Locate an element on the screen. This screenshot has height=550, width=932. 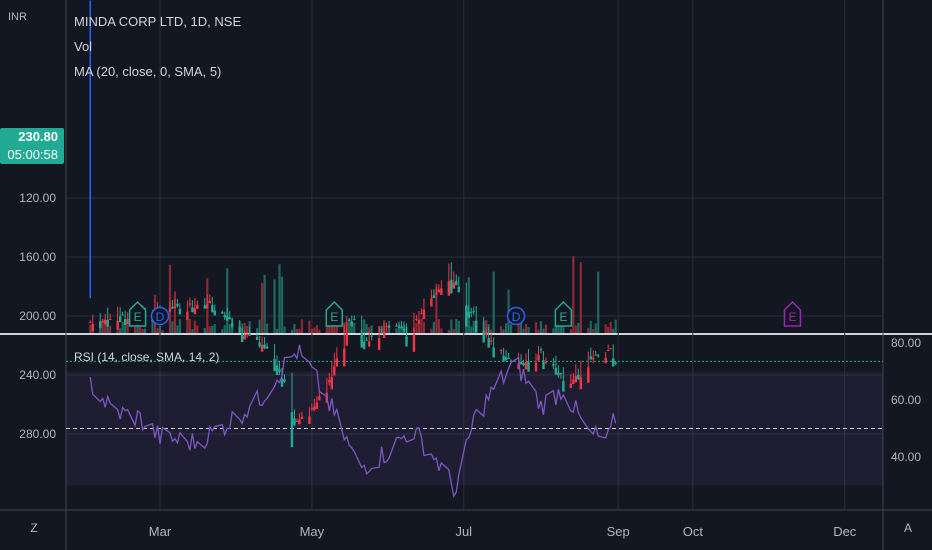
auto-scale-z-button: Z is located at coordinates (34, 528).